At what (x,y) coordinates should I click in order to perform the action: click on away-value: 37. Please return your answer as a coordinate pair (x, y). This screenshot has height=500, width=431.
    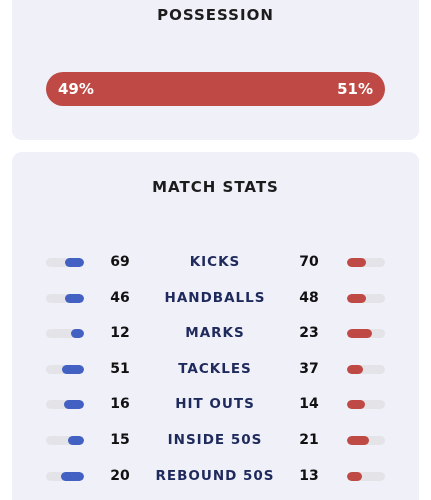
    Looking at the image, I should click on (309, 368).